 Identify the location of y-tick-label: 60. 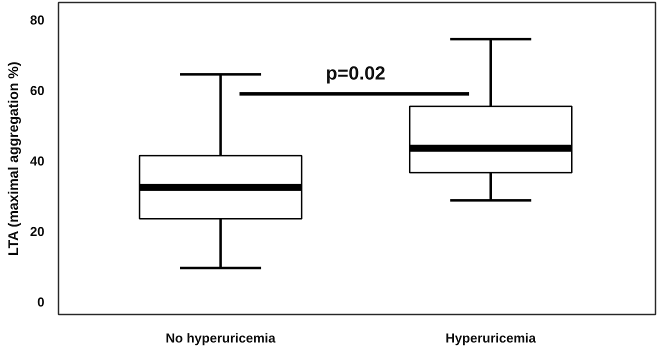
(37, 90).